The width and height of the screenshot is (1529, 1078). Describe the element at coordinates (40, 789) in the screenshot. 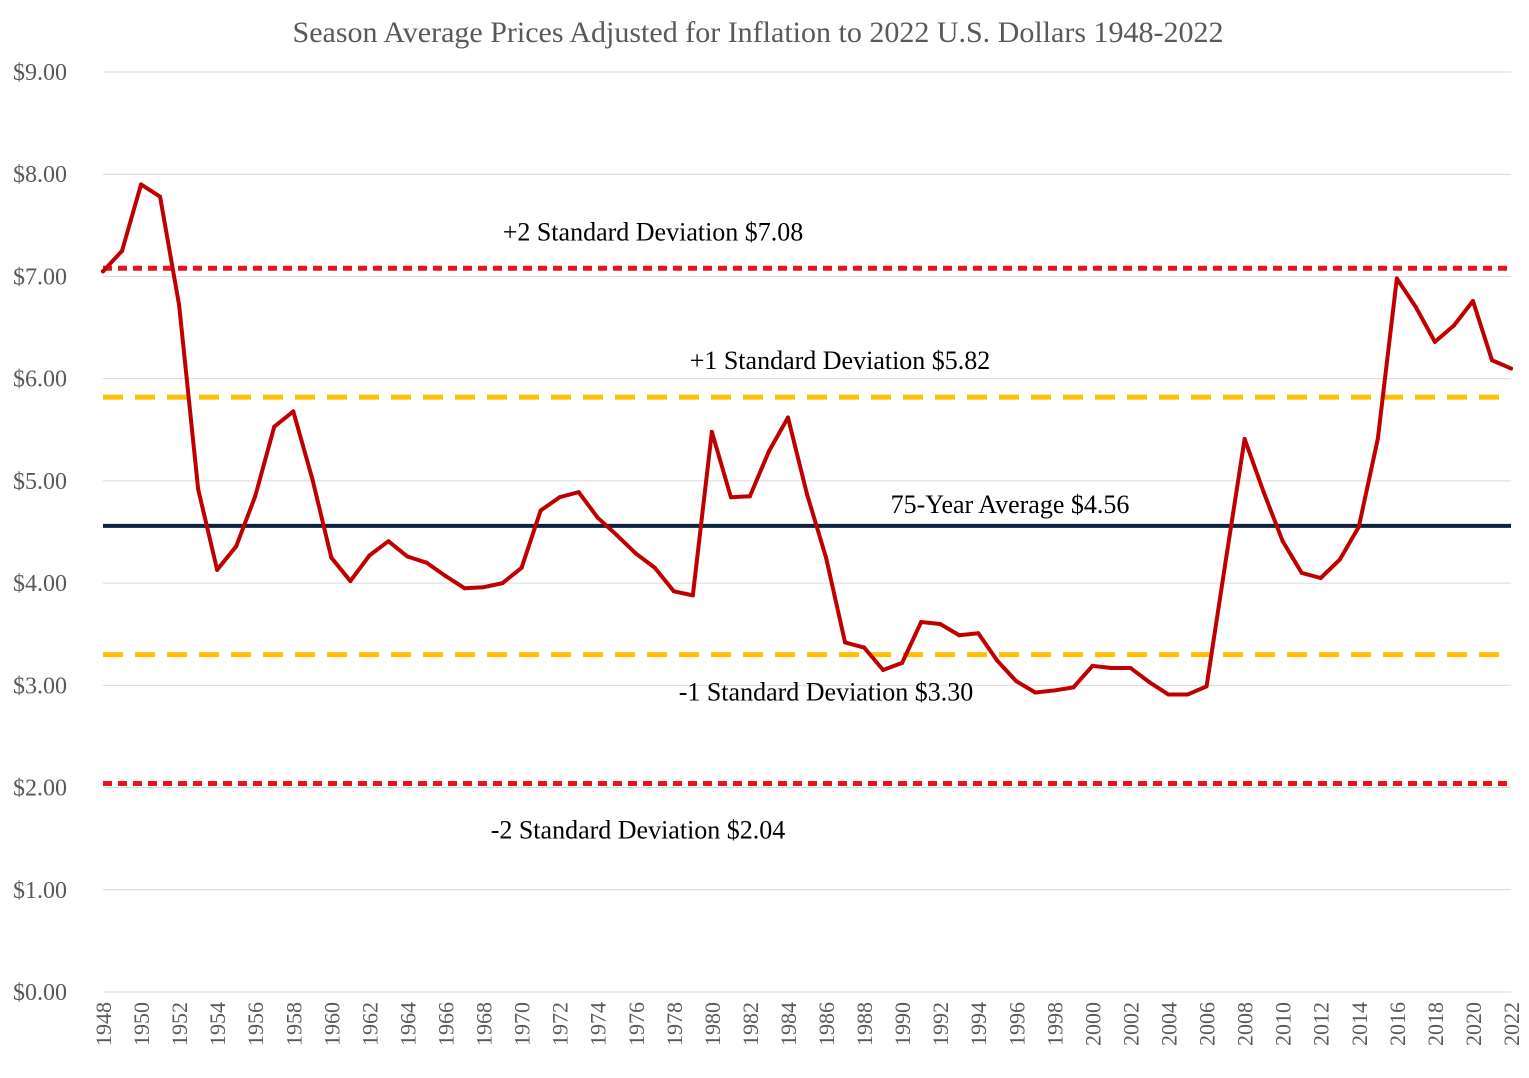

I see `y-tick-label: $2.00` at that location.